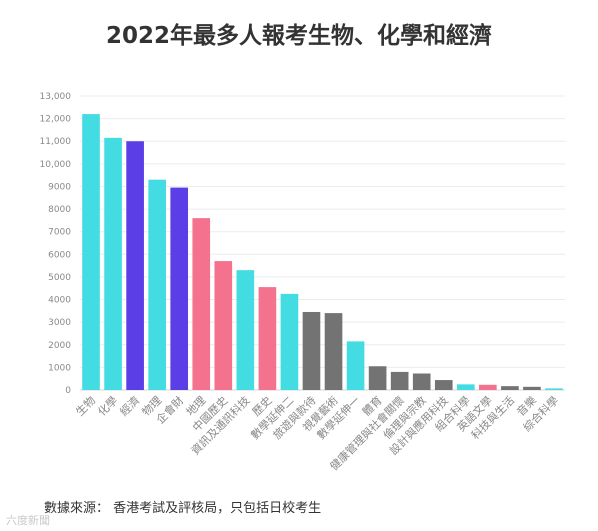 The width and height of the screenshot is (598, 531). What do you see at coordinates (68, 391) in the screenshot?
I see `y-tick-label: 0` at bounding box center [68, 391].